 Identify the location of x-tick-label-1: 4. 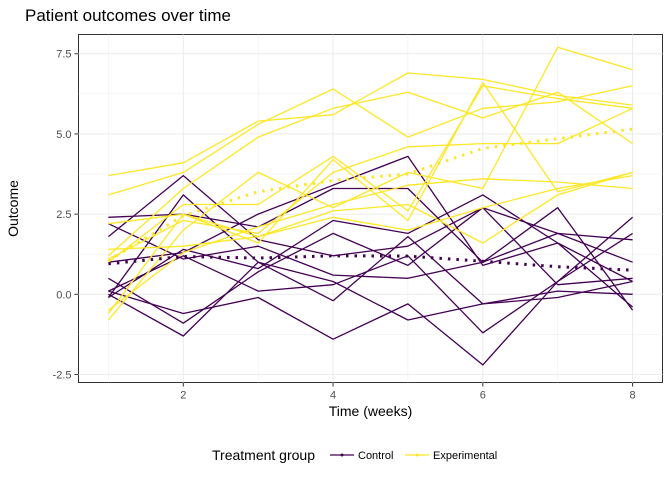
(333, 396).